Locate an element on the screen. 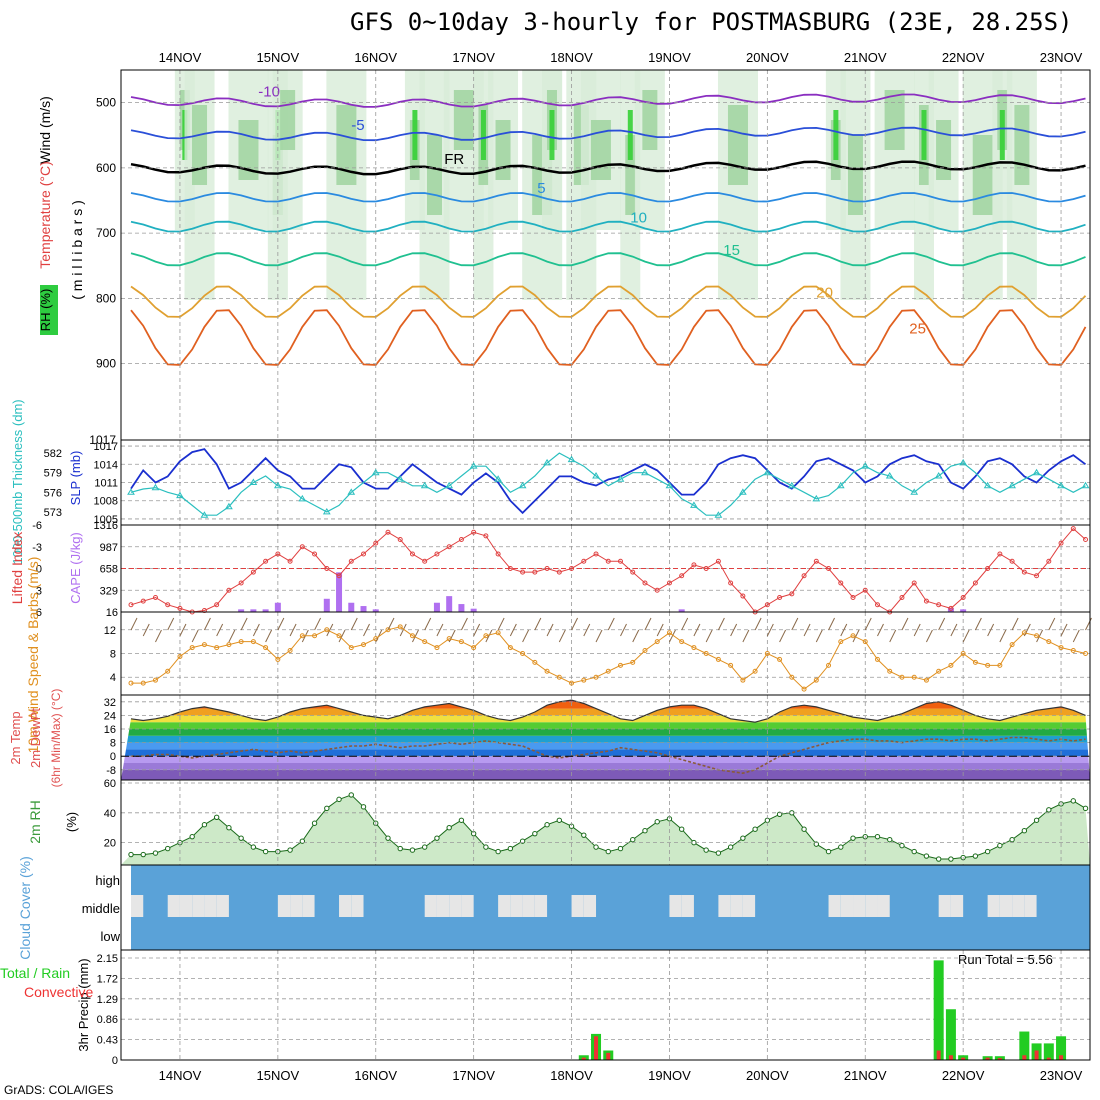 The width and height of the screenshot is (1100, 1100). date-label-bottom: 14NOV is located at coordinates (180, 1075).